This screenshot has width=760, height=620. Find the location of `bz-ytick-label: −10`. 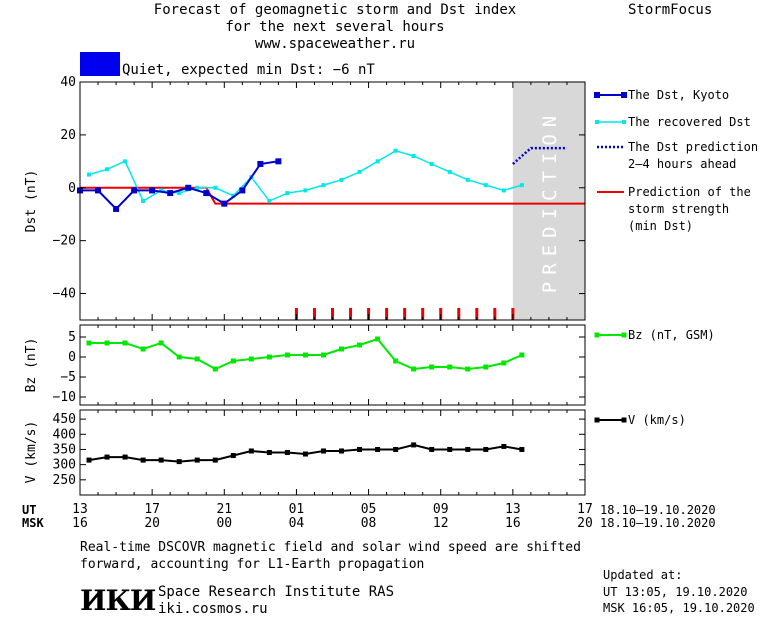

bz-ytick-label: −10 is located at coordinates (64, 397).